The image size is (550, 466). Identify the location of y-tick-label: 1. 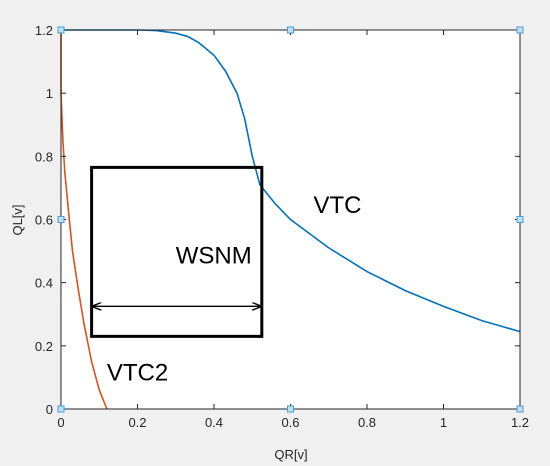
(49, 93).